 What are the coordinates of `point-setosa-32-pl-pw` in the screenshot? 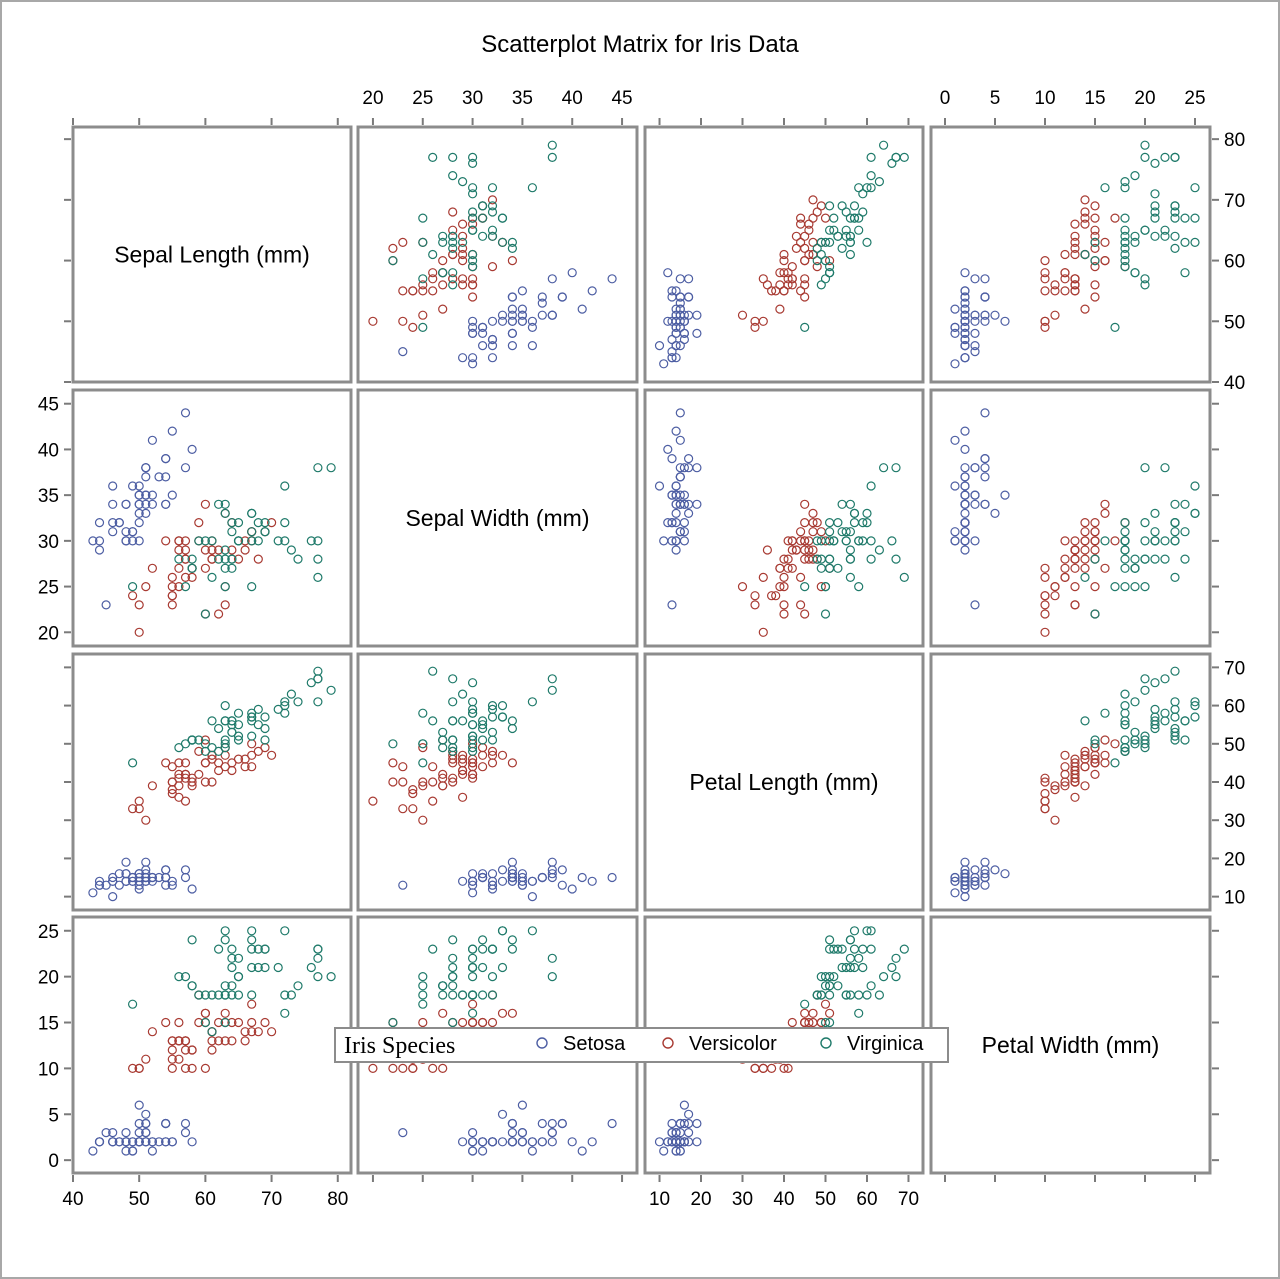 It's located at (955, 877).